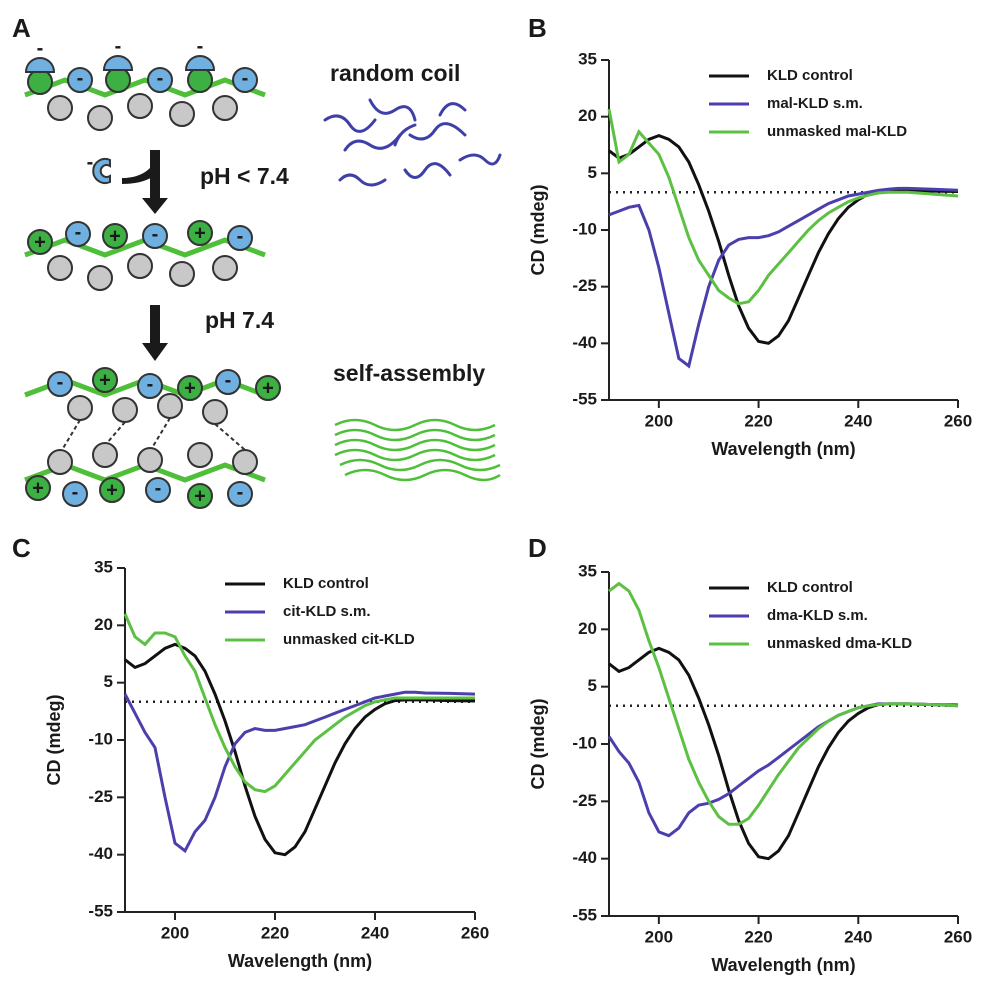  I want to click on panel-label: A, so click(21, 28).